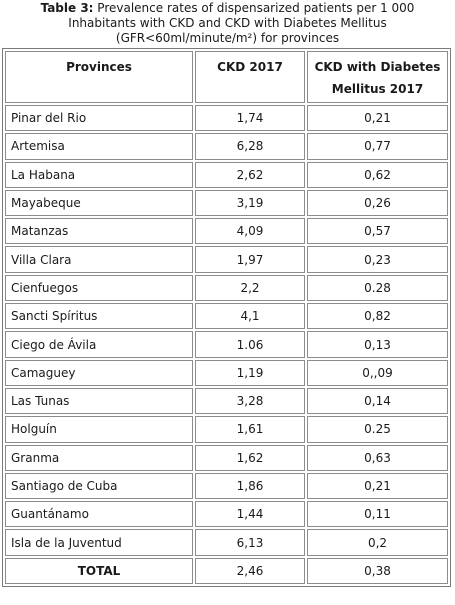 This screenshot has height=605, width=455. Describe the element at coordinates (67, 8) in the screenshot. I see `caption-label: Table 3:` at that location.